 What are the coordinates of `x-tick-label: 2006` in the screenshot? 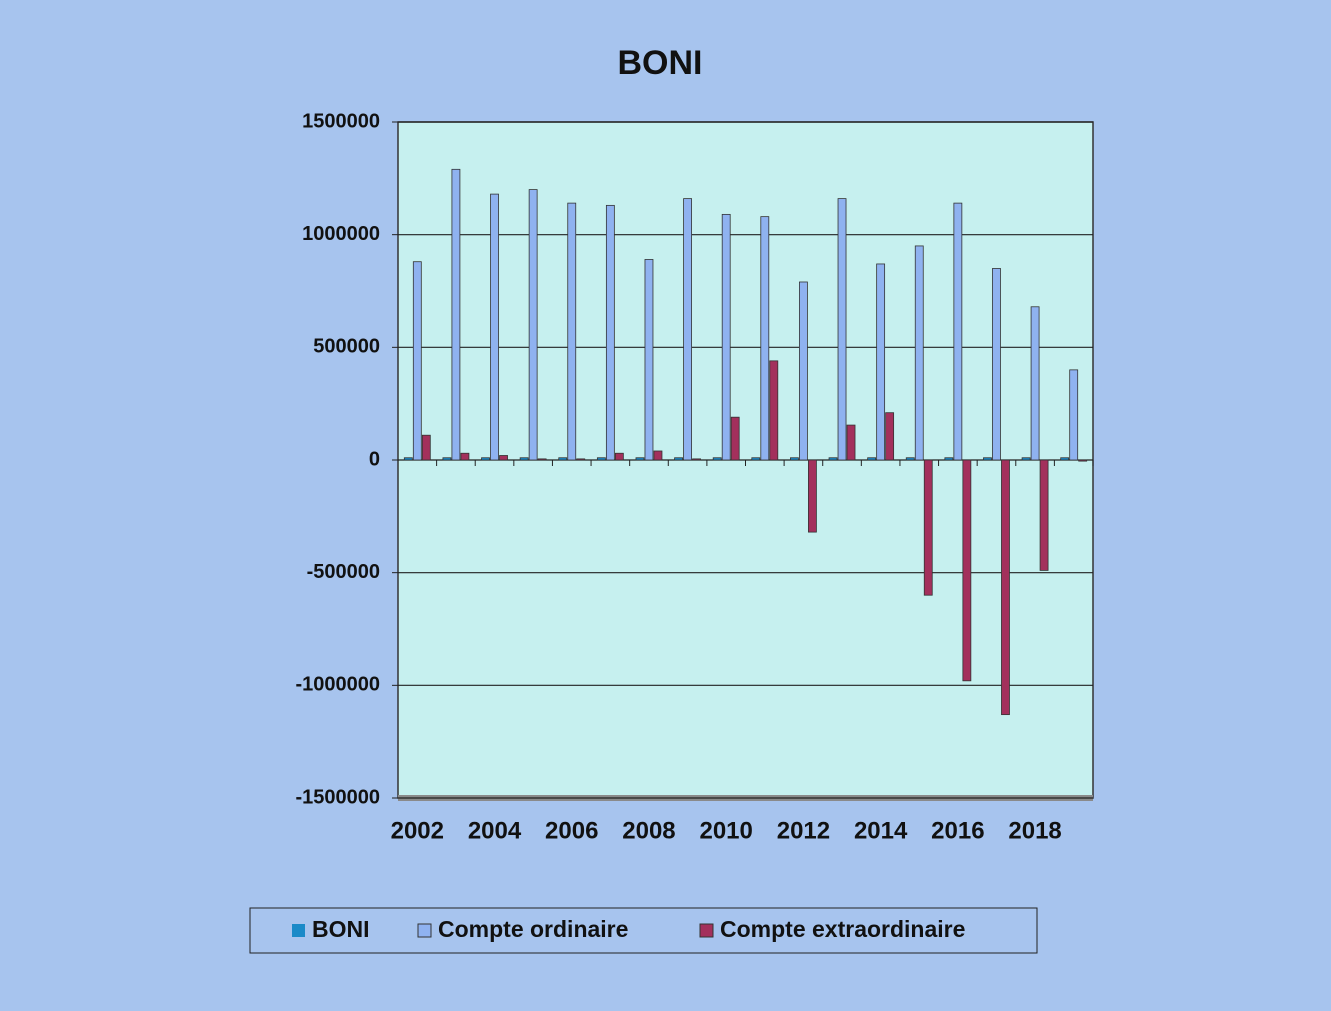 It's located at (571, 830).